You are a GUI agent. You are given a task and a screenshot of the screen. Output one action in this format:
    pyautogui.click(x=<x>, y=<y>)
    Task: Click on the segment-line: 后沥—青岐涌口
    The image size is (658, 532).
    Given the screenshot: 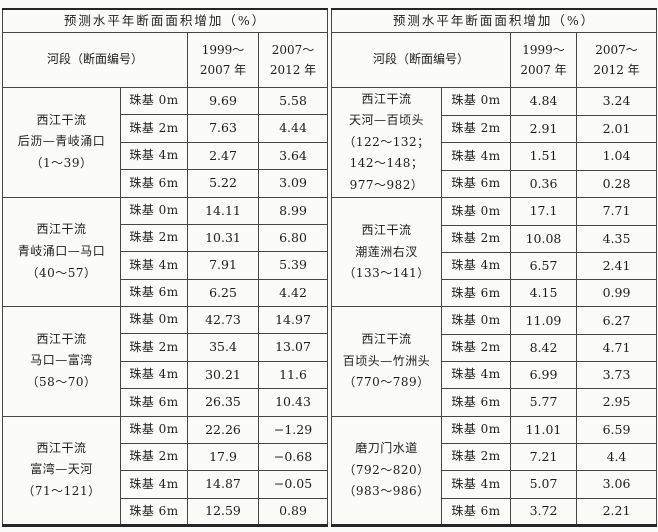 What is the action you would take?
    pyautogui.click(x=61, y=141)
    